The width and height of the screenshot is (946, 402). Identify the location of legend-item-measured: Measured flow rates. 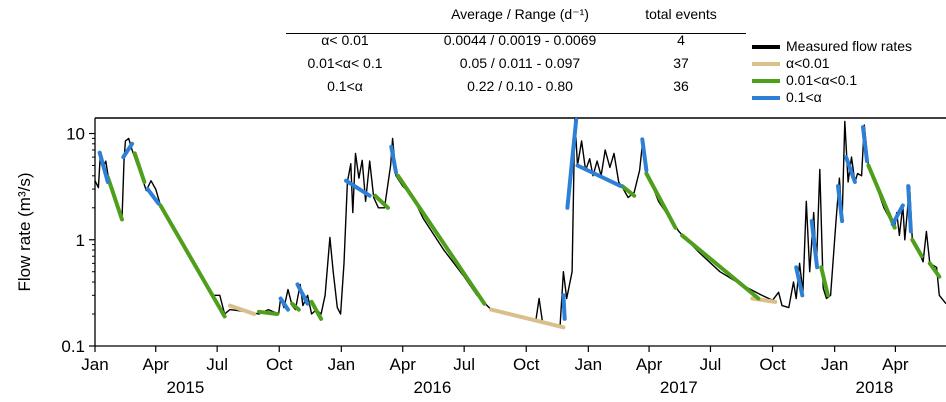
(831, 46).